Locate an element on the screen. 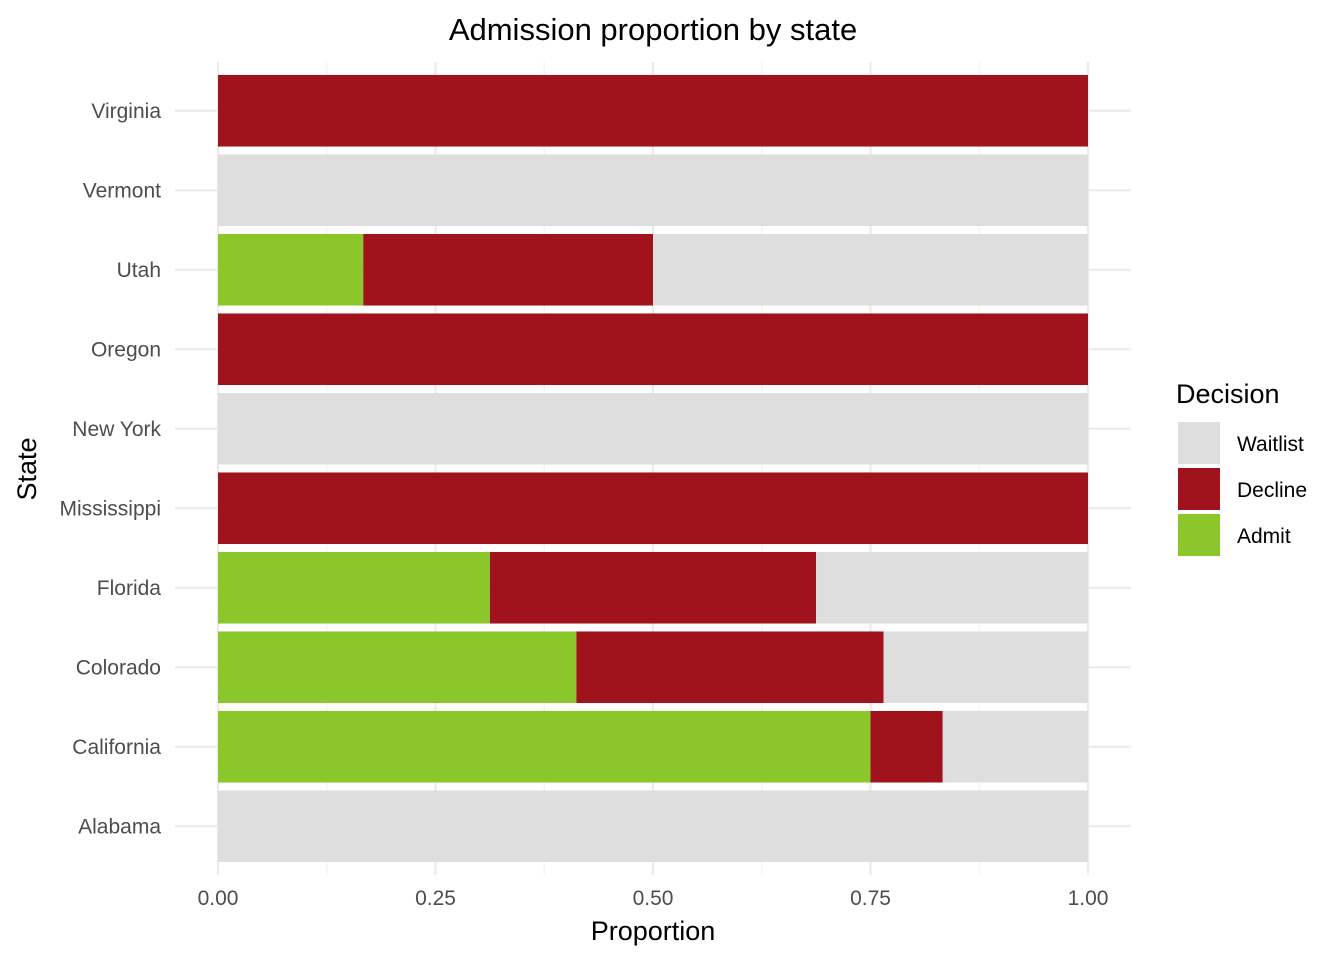 This screenshot has width=1344, height=960. y-tick-label: Vermont is located at coordinates (122, 190).